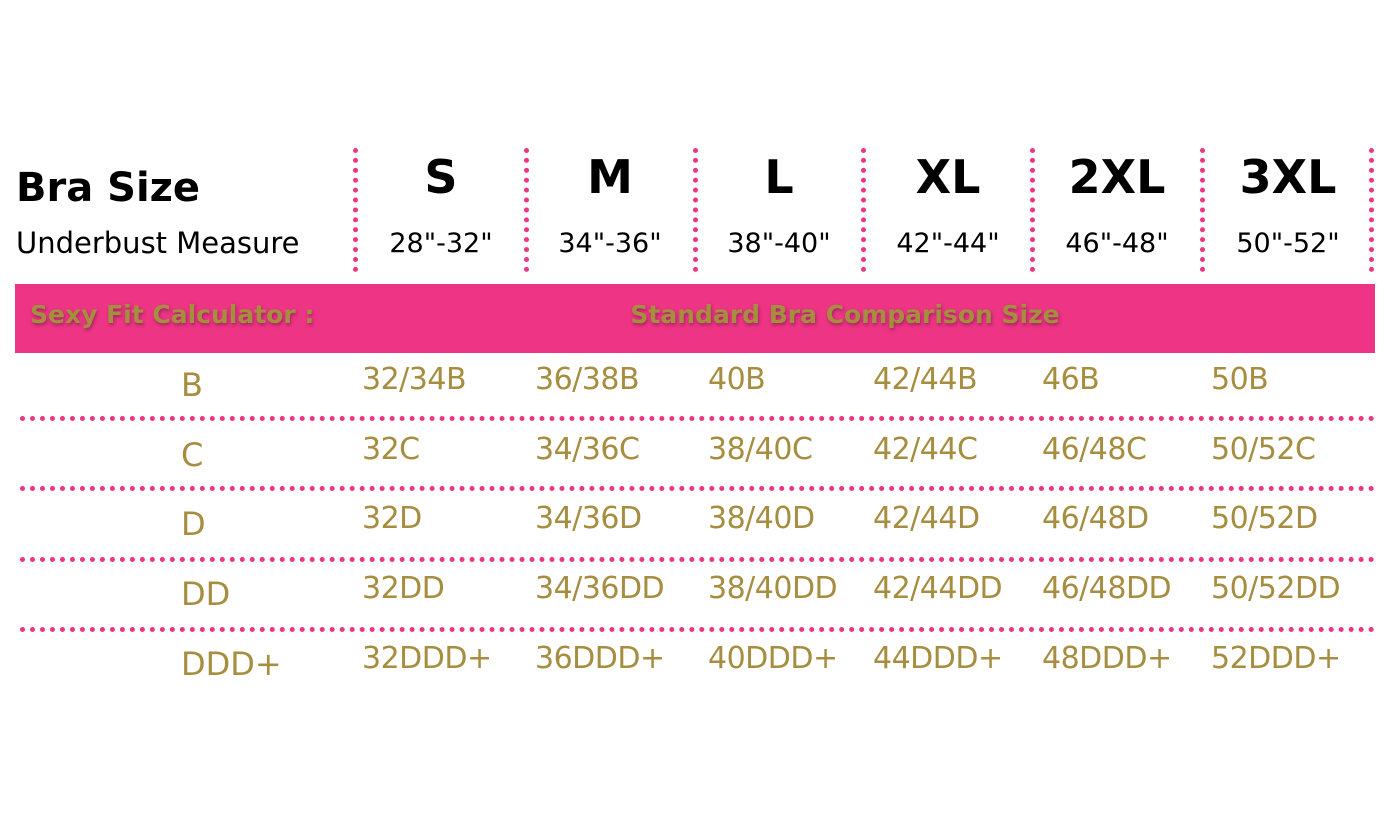 The width and height of the screenshot is (1400, 840). Describe the element at coordinates (1264, 518) in the screenshot. I see `comparison-size-cell: 50/52D` at that location.